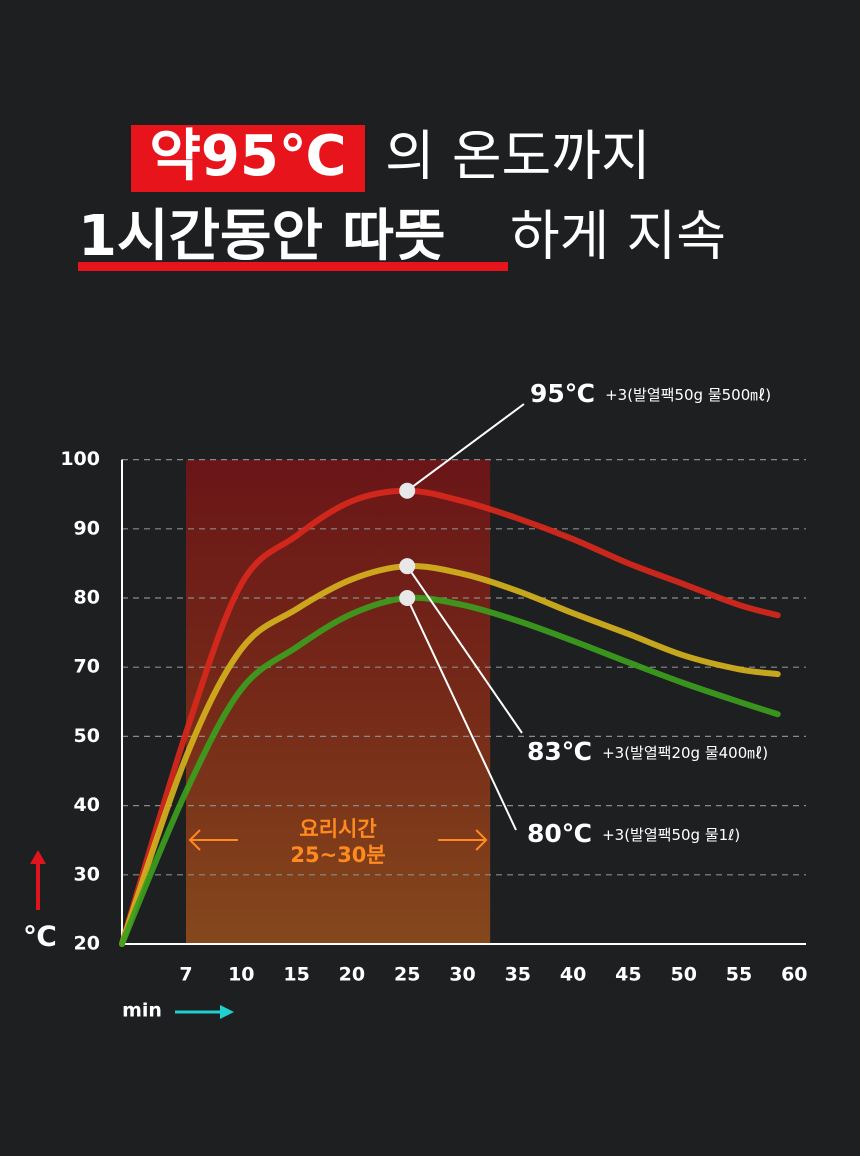 The width and height of the screenshot is (860, 1156). Describe the element at coordinates (685, 753) in the screenshot. I see `series-note: +3(발열팩20g 물400㎖)` at that location.